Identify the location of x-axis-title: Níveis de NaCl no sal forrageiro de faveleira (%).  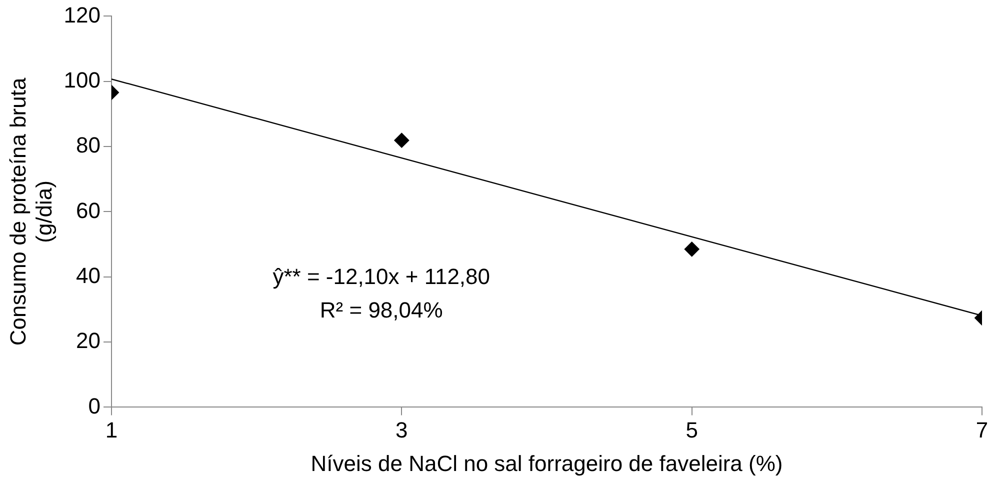
(546, 463).